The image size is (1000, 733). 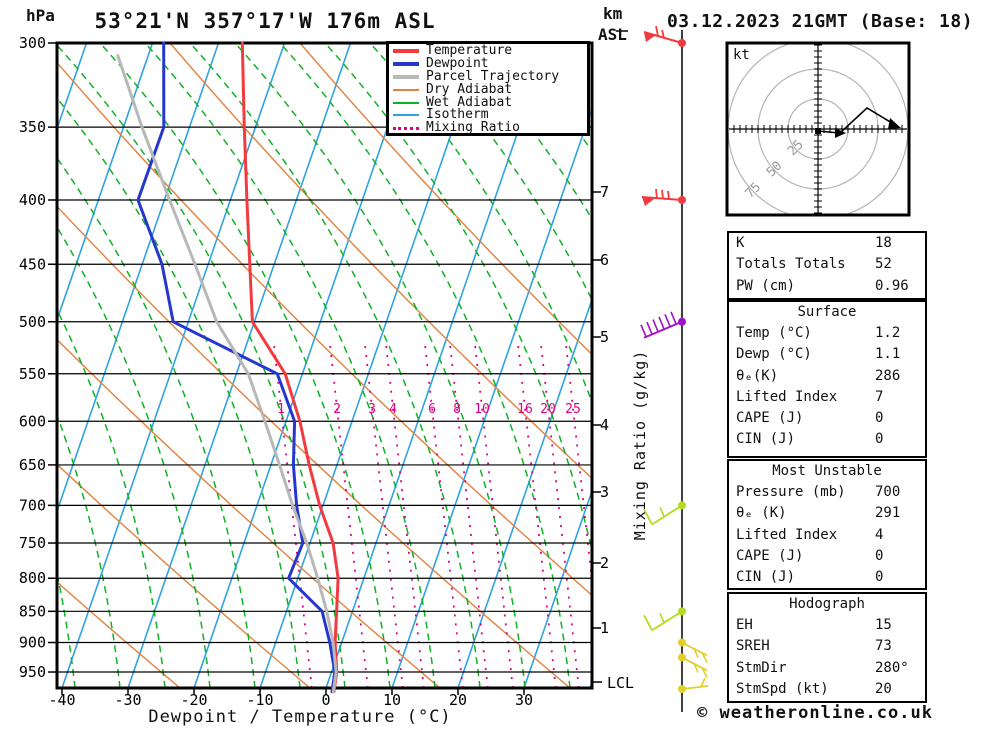 I want to click on pressure-tick-label: 850, so click(x=32, y=611).